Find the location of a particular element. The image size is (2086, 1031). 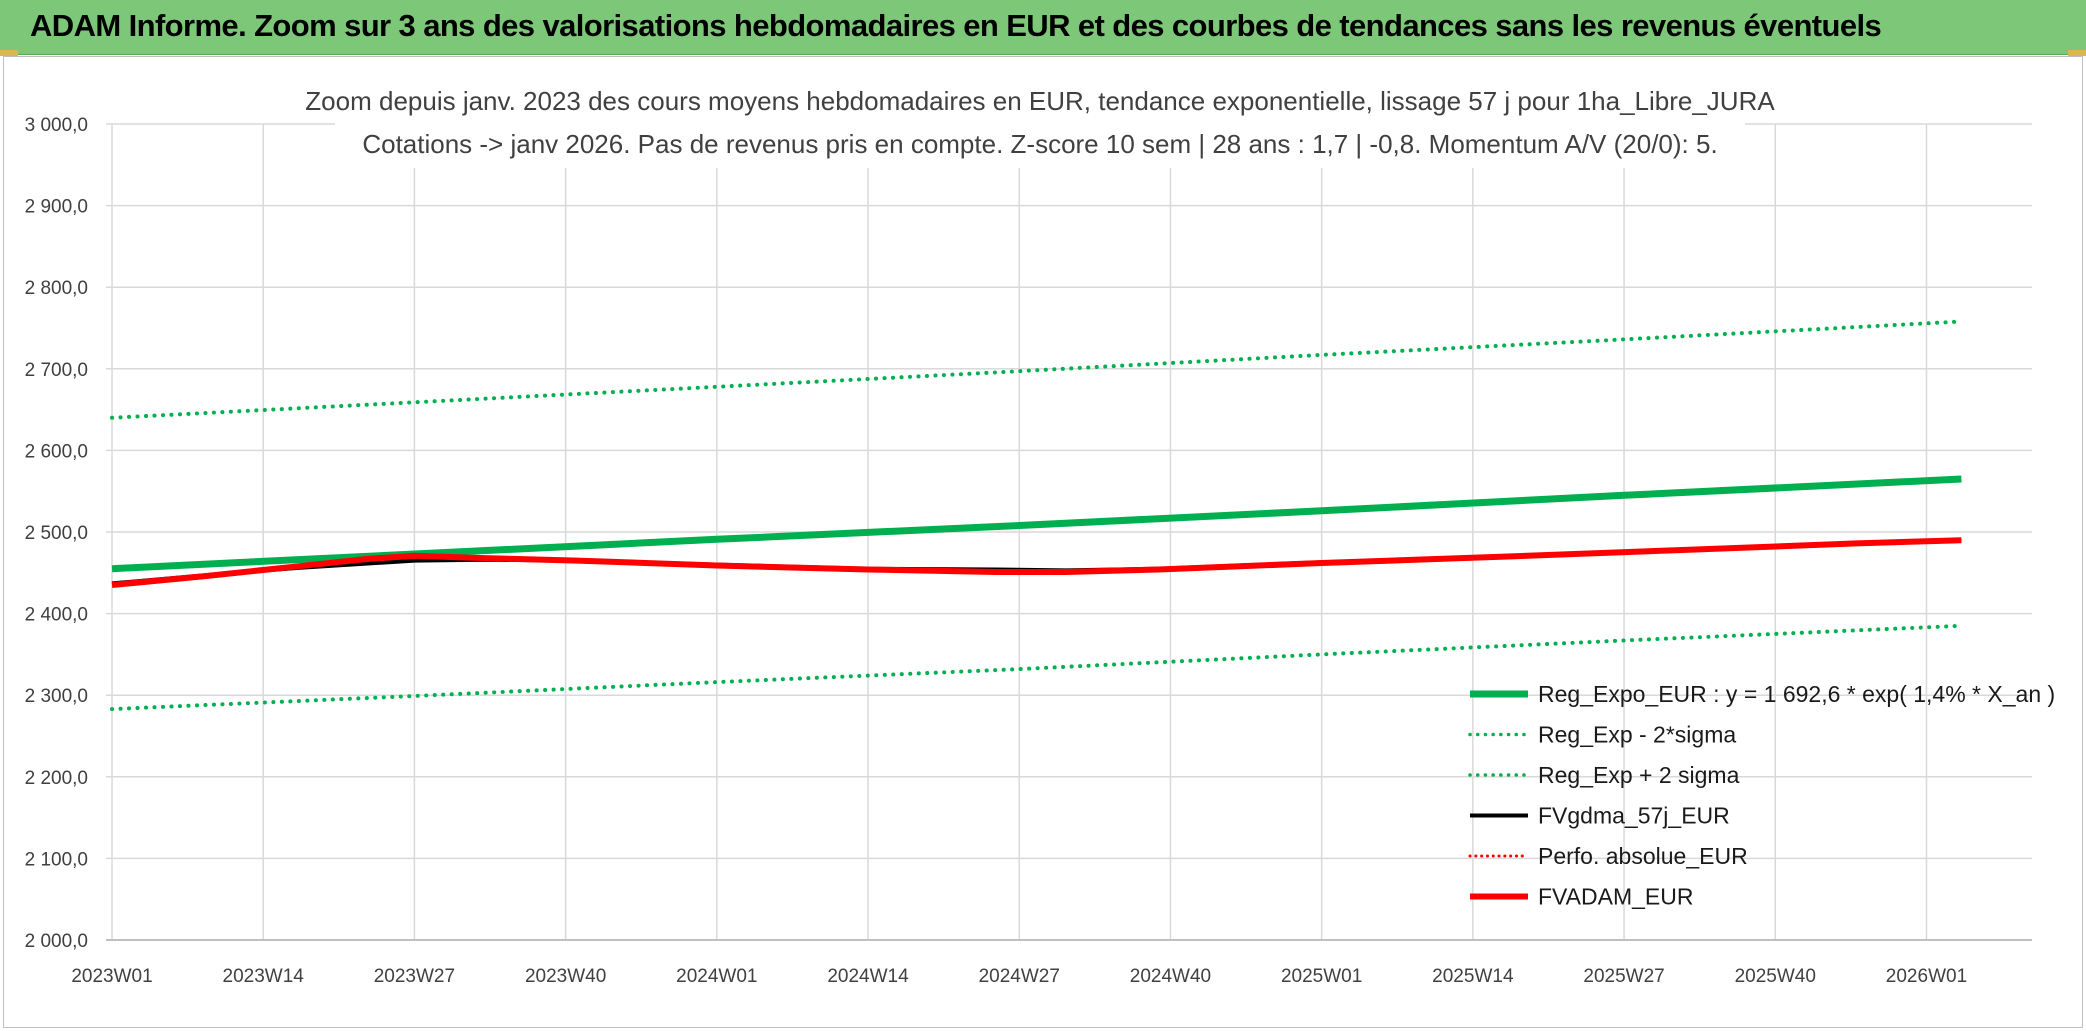

x-tick-label: 2024W01 is located at coordinates (716, 976).